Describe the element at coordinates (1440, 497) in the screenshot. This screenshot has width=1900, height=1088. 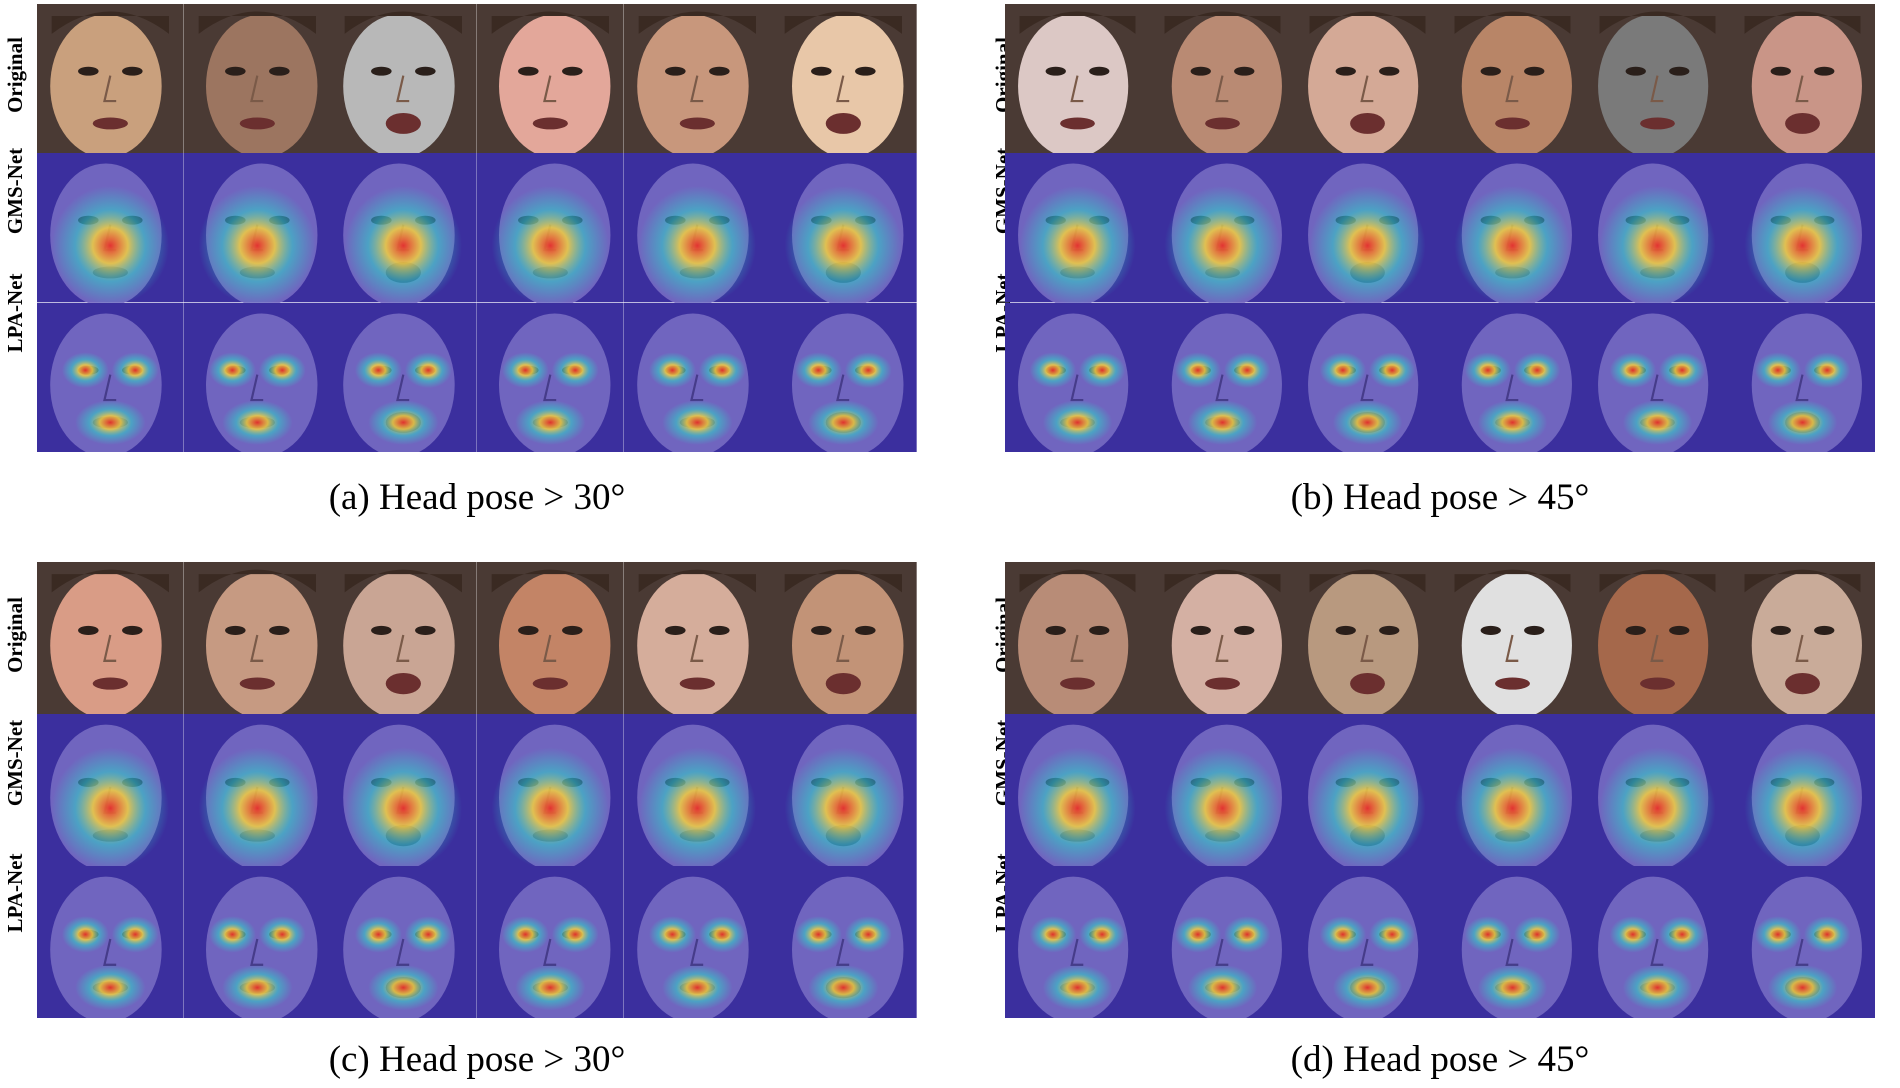
I see `caption-b: (b) Head pose > 45°` at that location.